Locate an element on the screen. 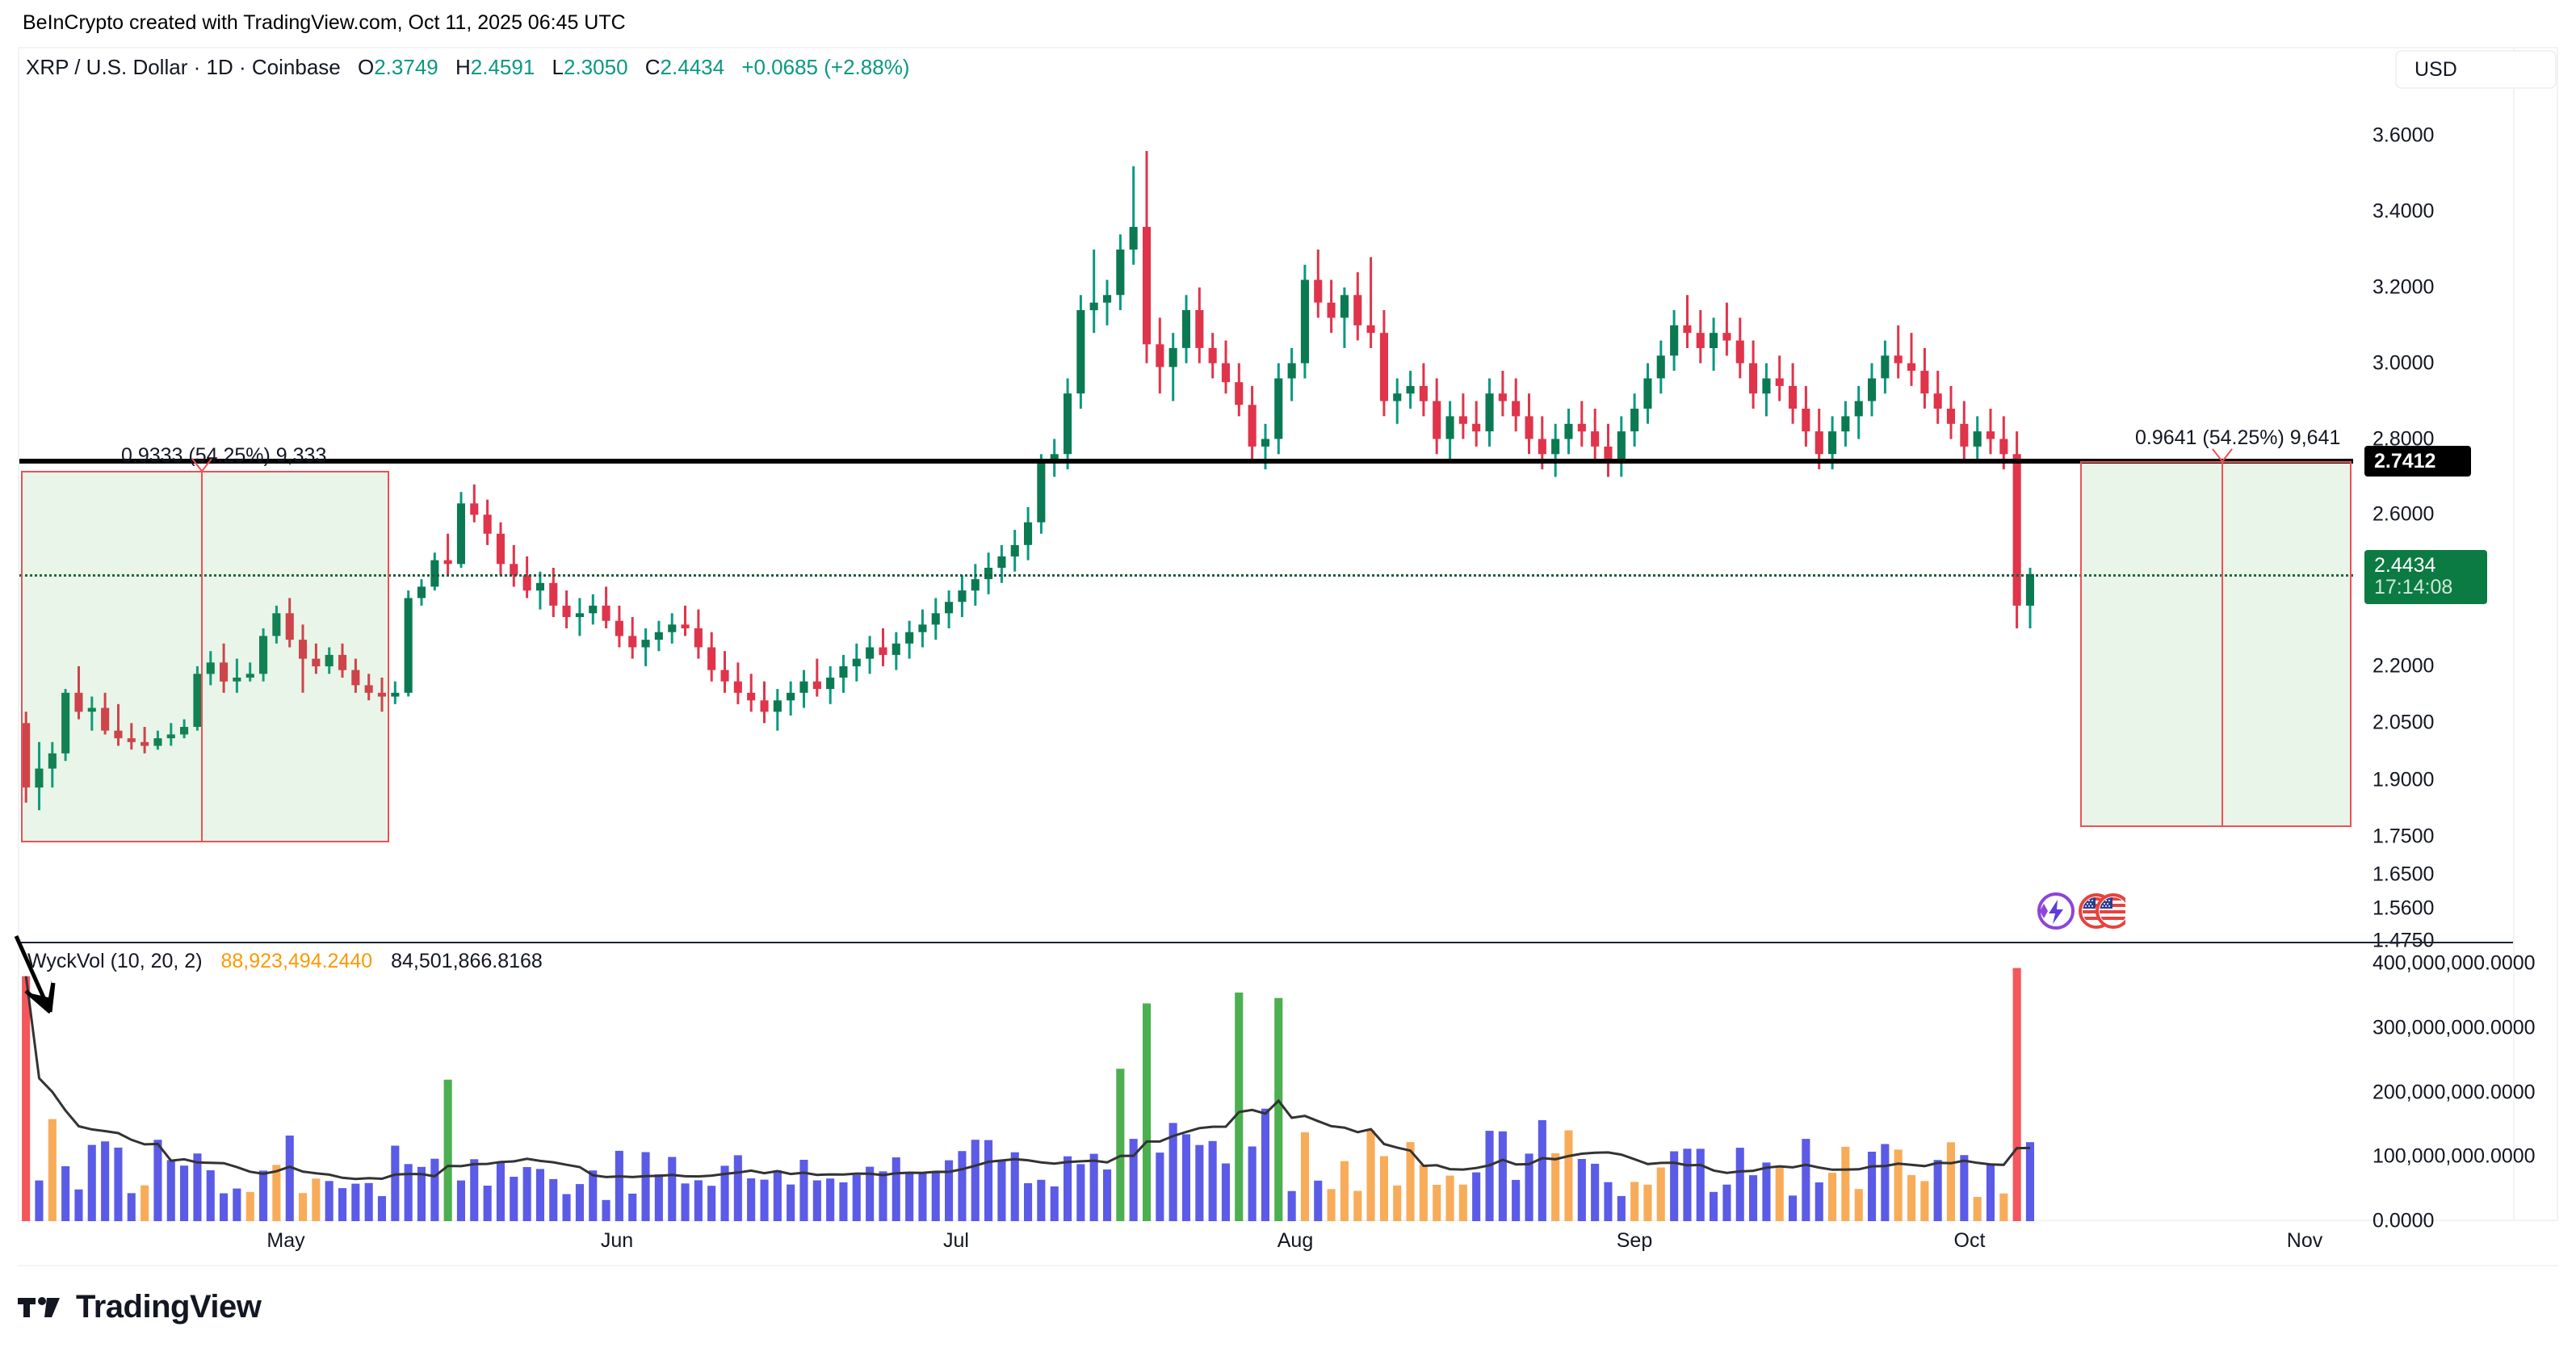 This screenshot has height=1352, width=2576. resistance-line is located at coordinates (1186, 461).